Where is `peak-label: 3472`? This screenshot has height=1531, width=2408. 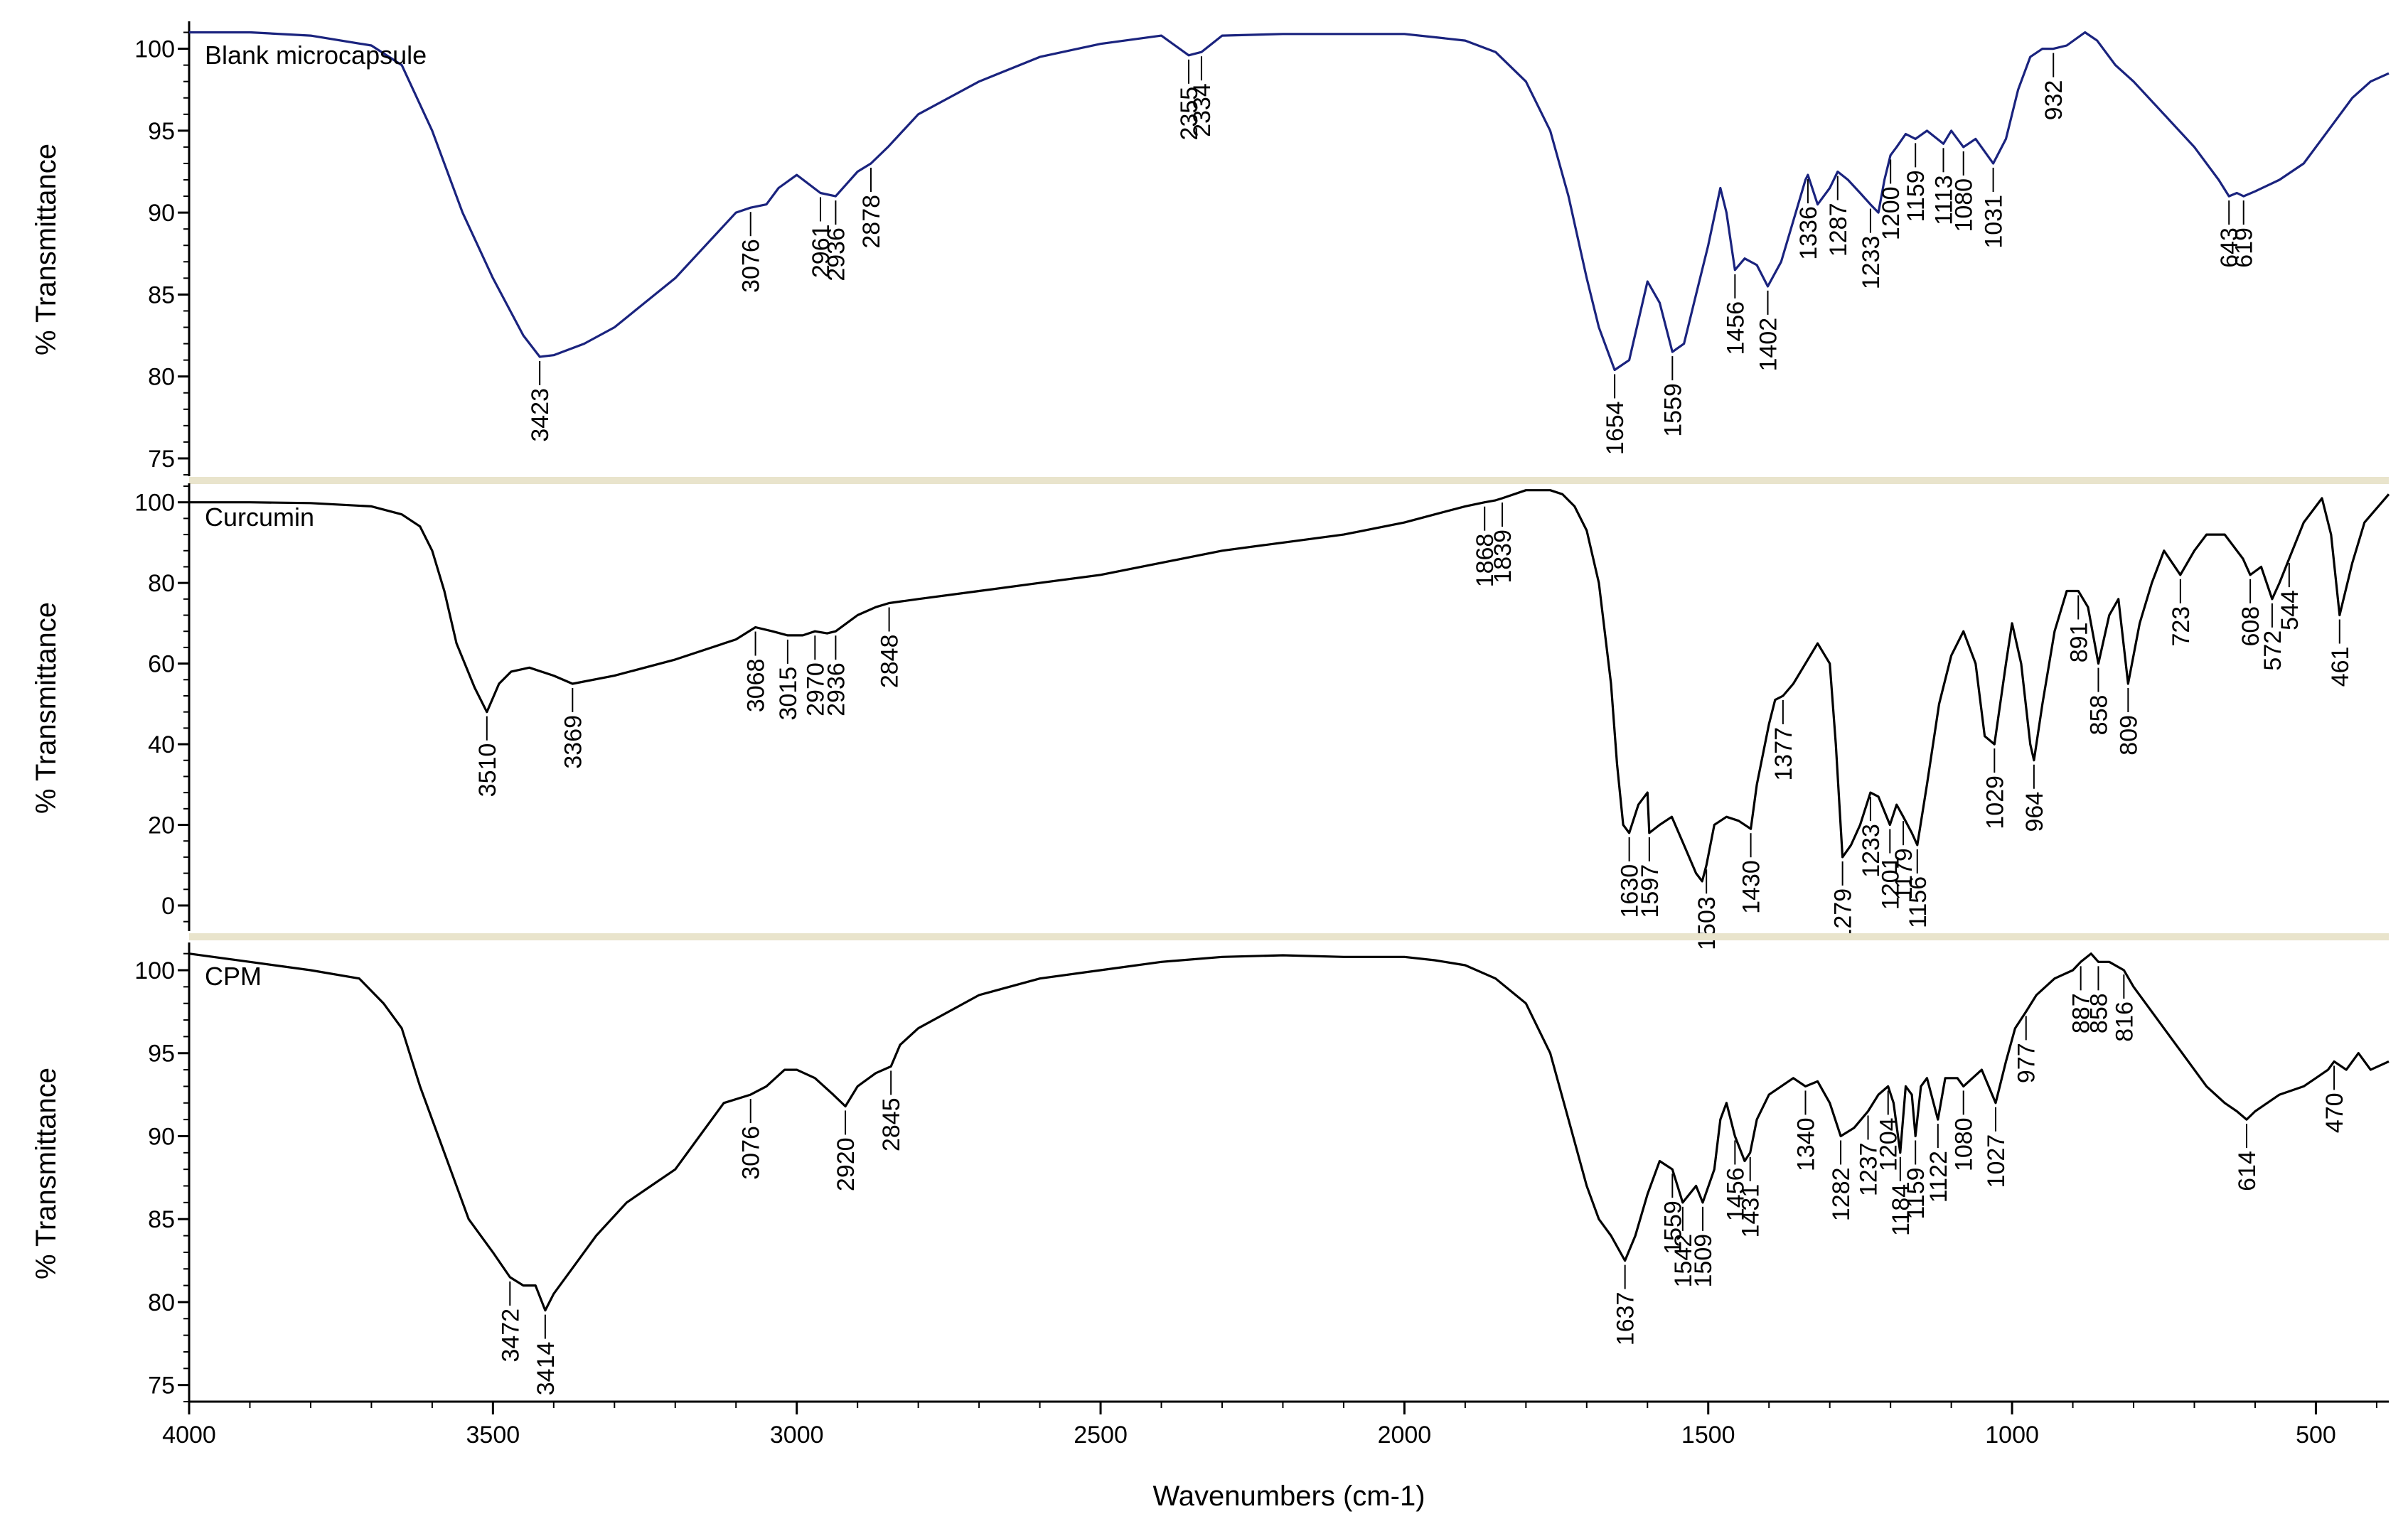 peak-label: 3472 is located at coordinates (510, 1336).